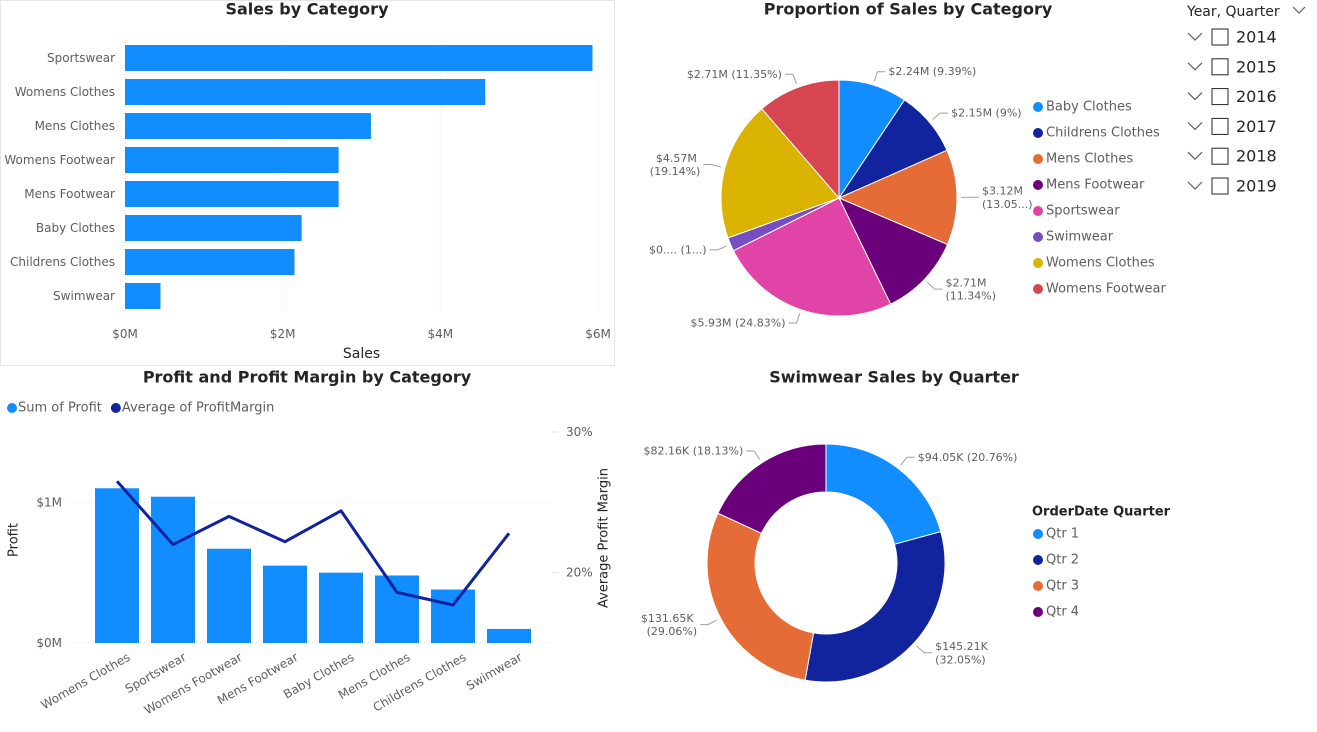  What do you see at coordinates (1100, 263) in the screenshot?
I see `legend-label: Womens Clothes` at bounding box center [1100, 263].